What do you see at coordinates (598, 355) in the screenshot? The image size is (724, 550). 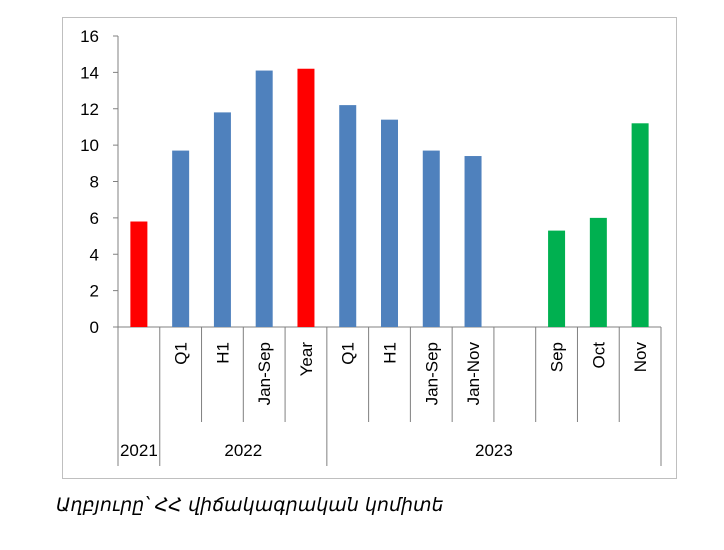 I see `category-label: Oct` at bounding box center [598, 355].